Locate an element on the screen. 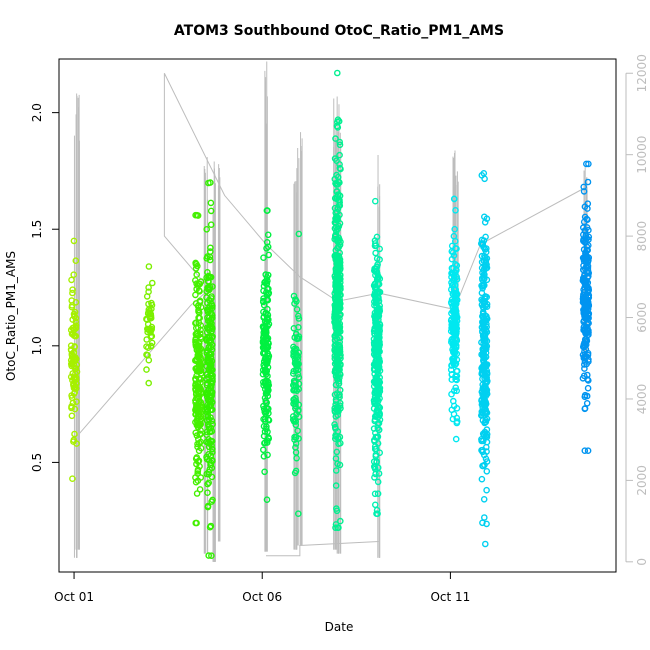  x-tick-label: Oct 01 is located at coordinates (74, 597).